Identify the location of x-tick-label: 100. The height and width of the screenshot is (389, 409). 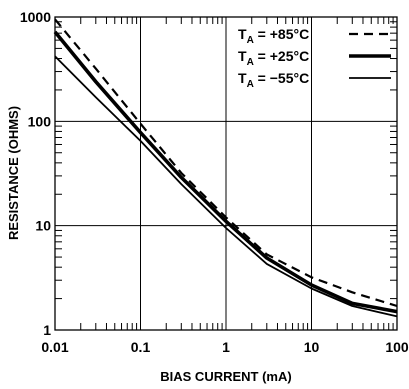
(397, 347).